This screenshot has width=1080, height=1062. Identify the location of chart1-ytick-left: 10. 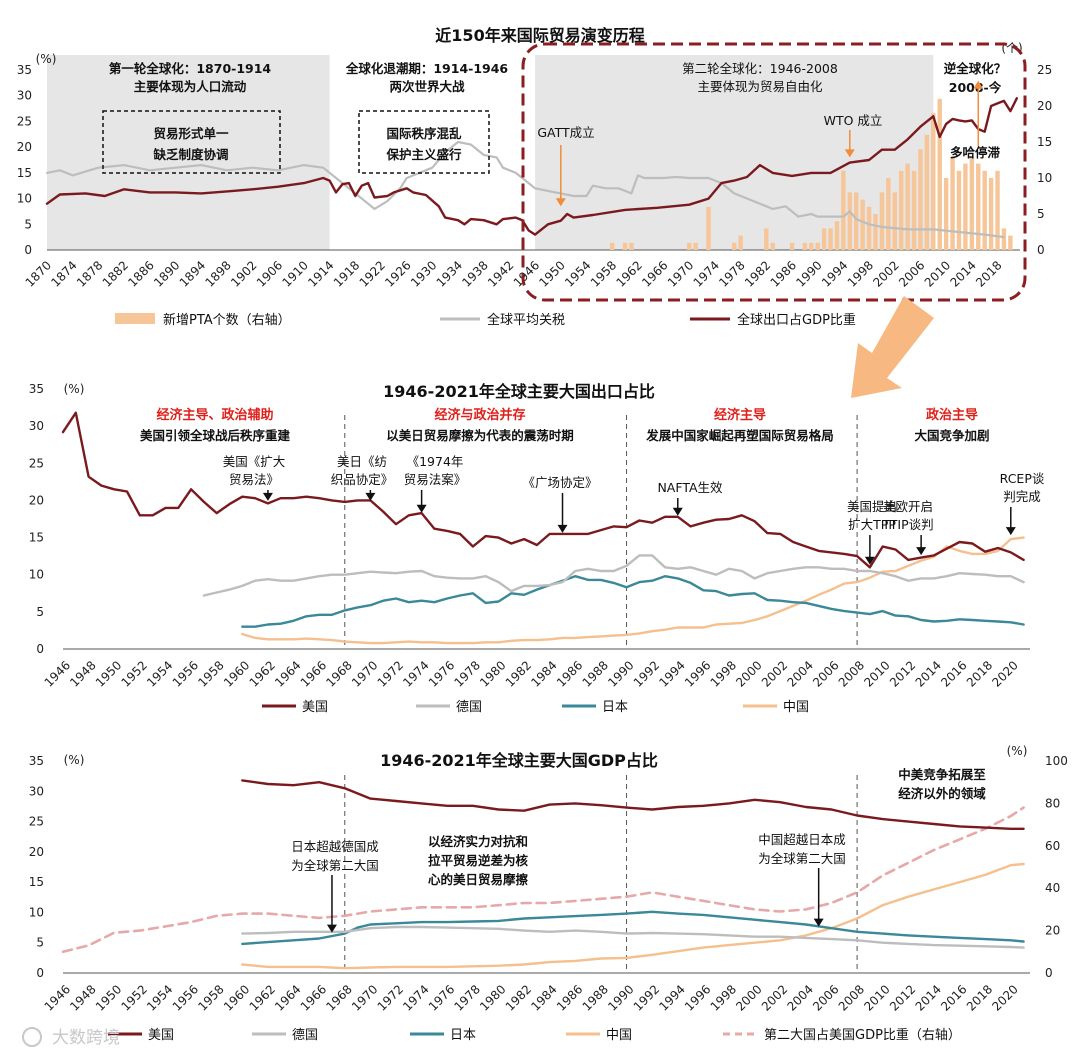
(24, 199).